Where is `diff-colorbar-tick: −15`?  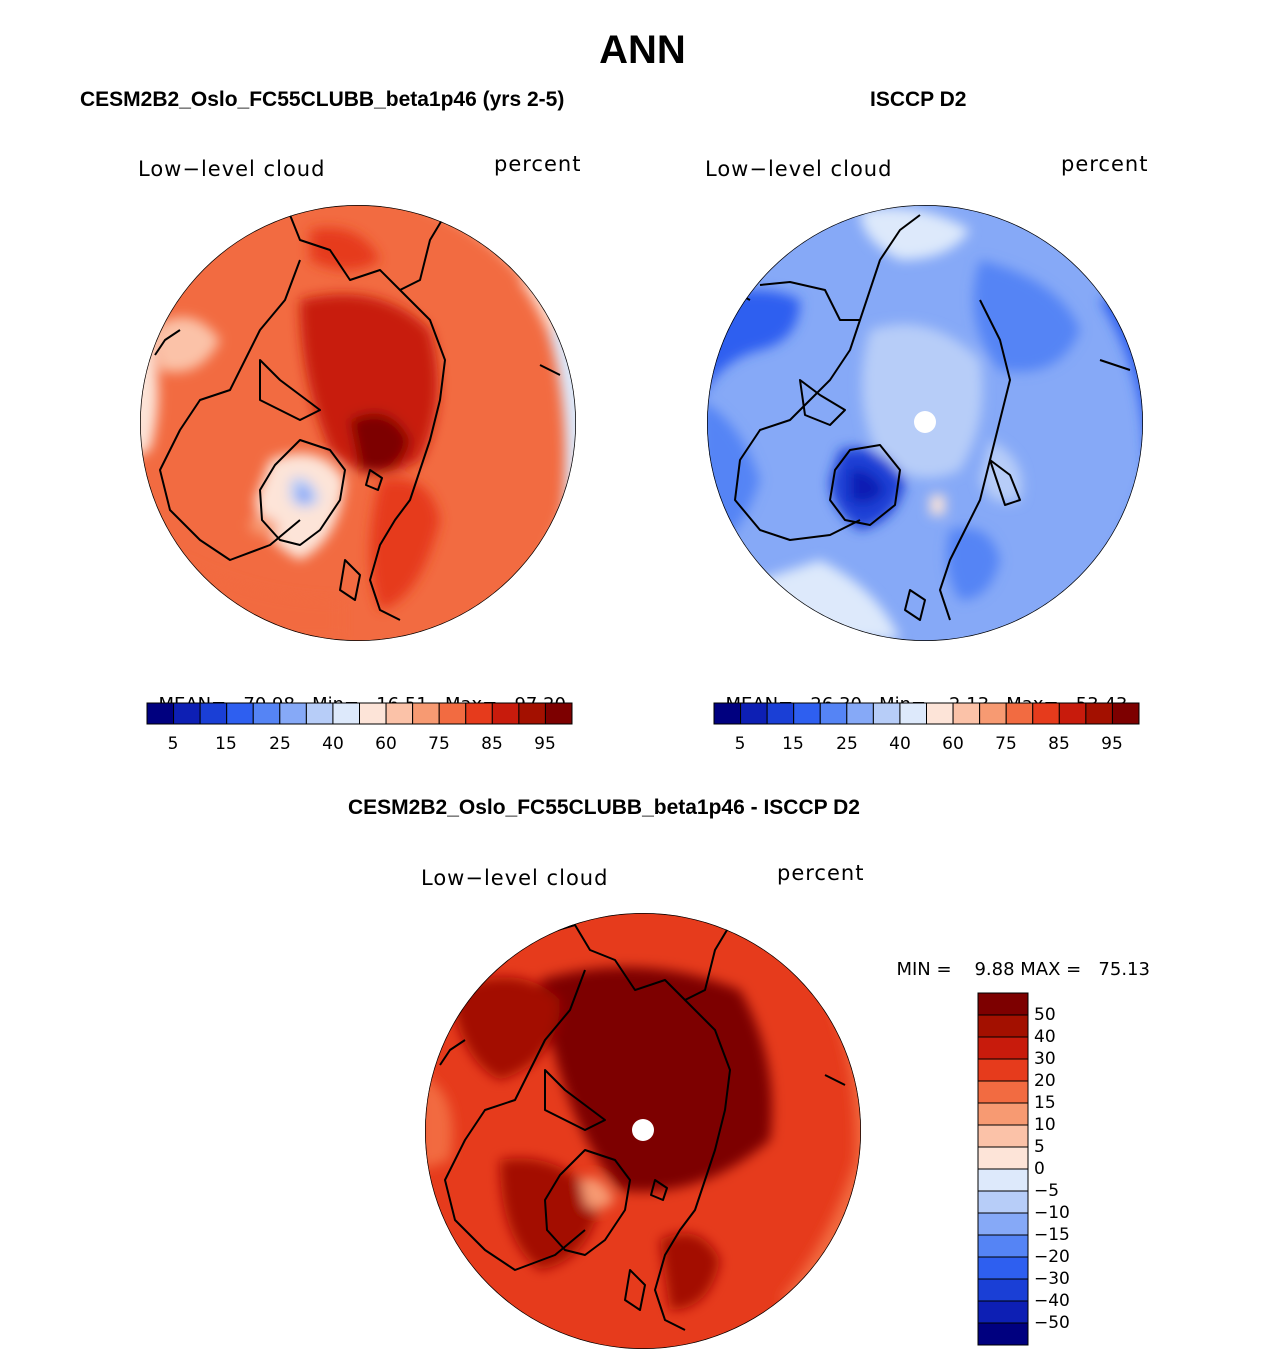
diff-colorbar-tick: −15 is located at coordinates (1052, 1235).